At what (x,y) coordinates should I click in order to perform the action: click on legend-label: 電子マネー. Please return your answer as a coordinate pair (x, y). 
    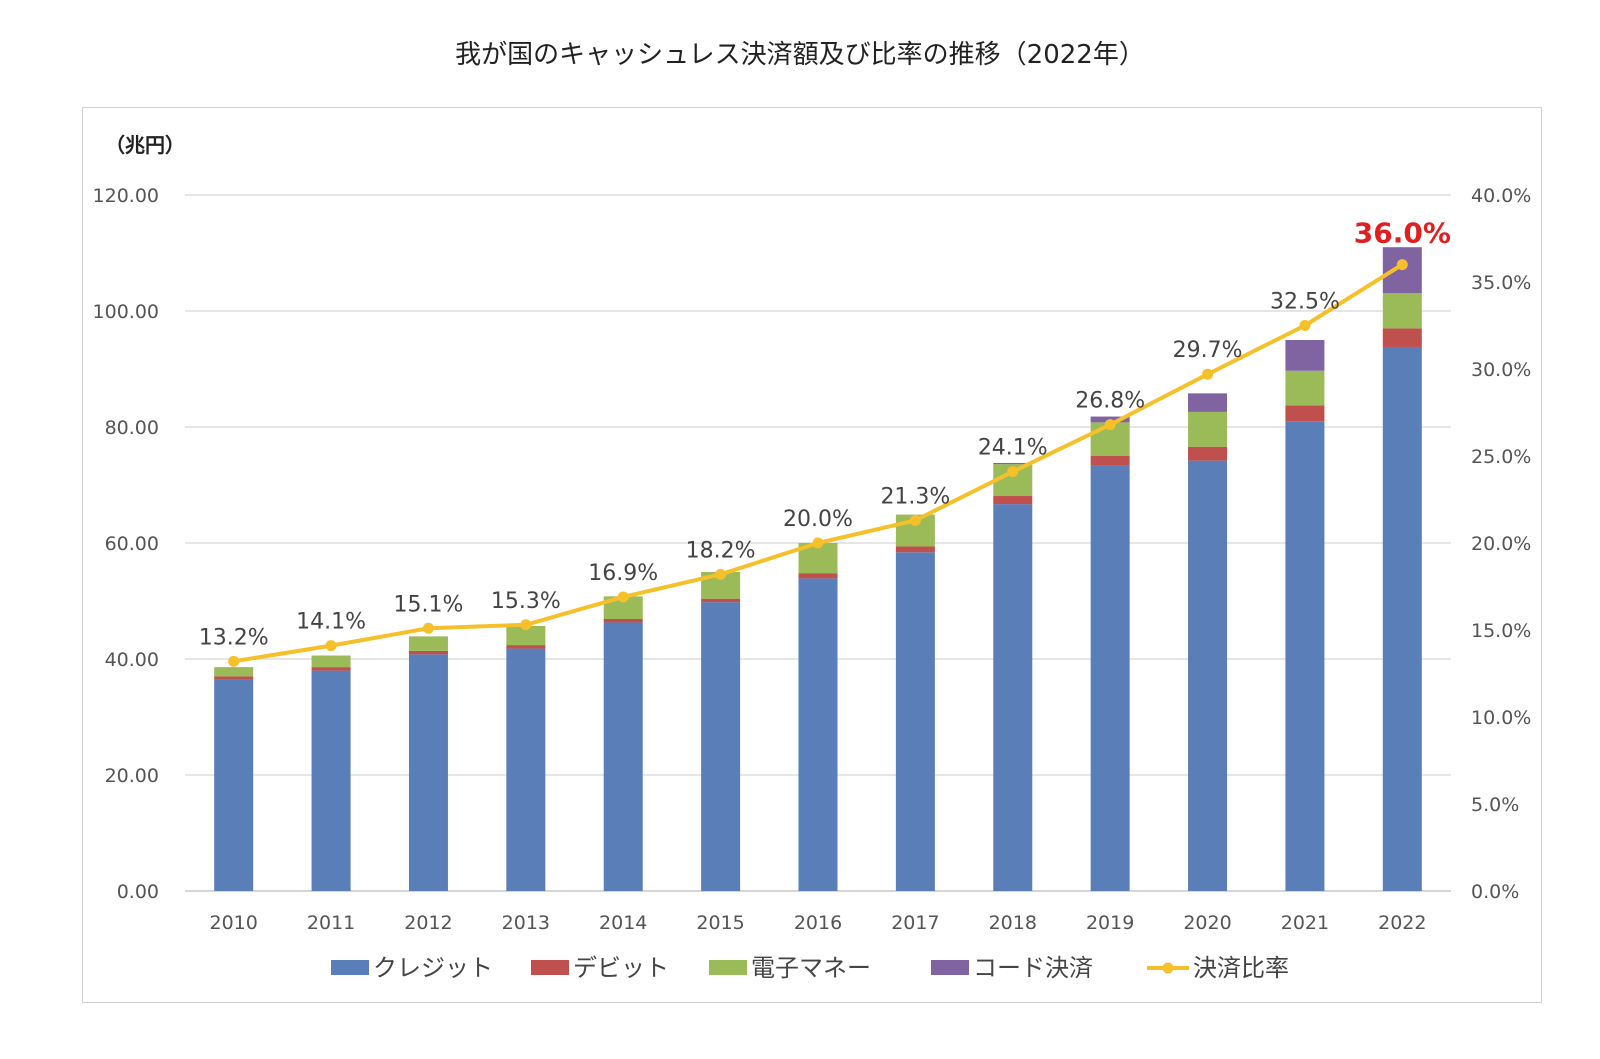
    Looking at the image, I should click on (811, 968).